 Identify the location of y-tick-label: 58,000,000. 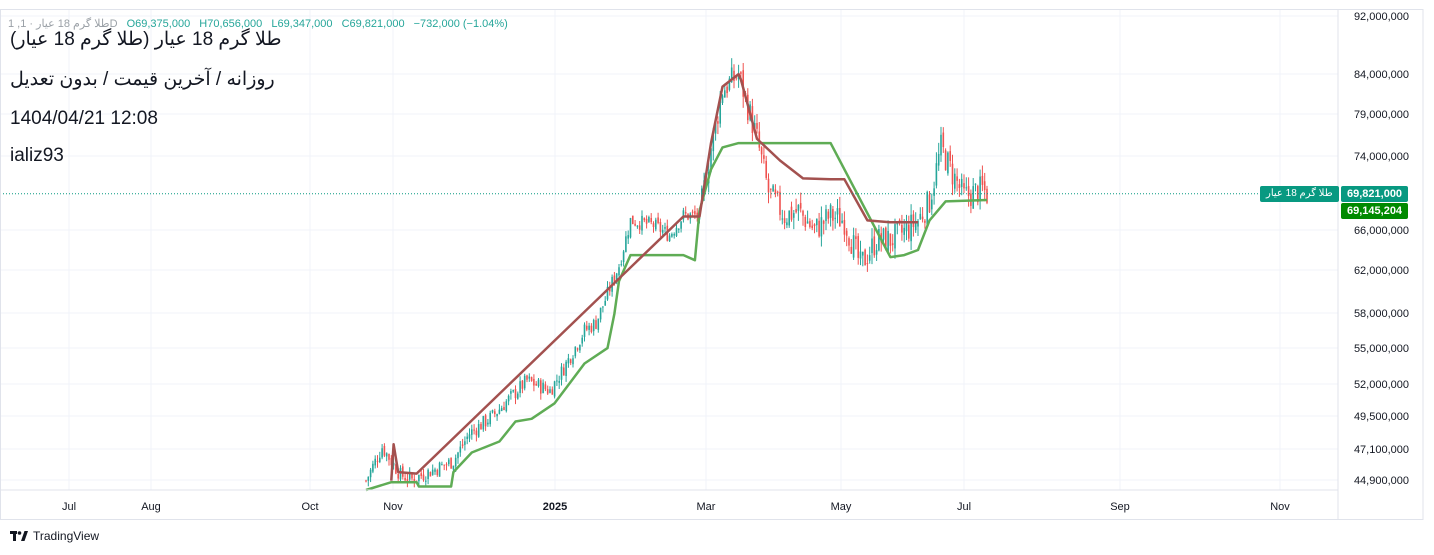
(1381, 314).